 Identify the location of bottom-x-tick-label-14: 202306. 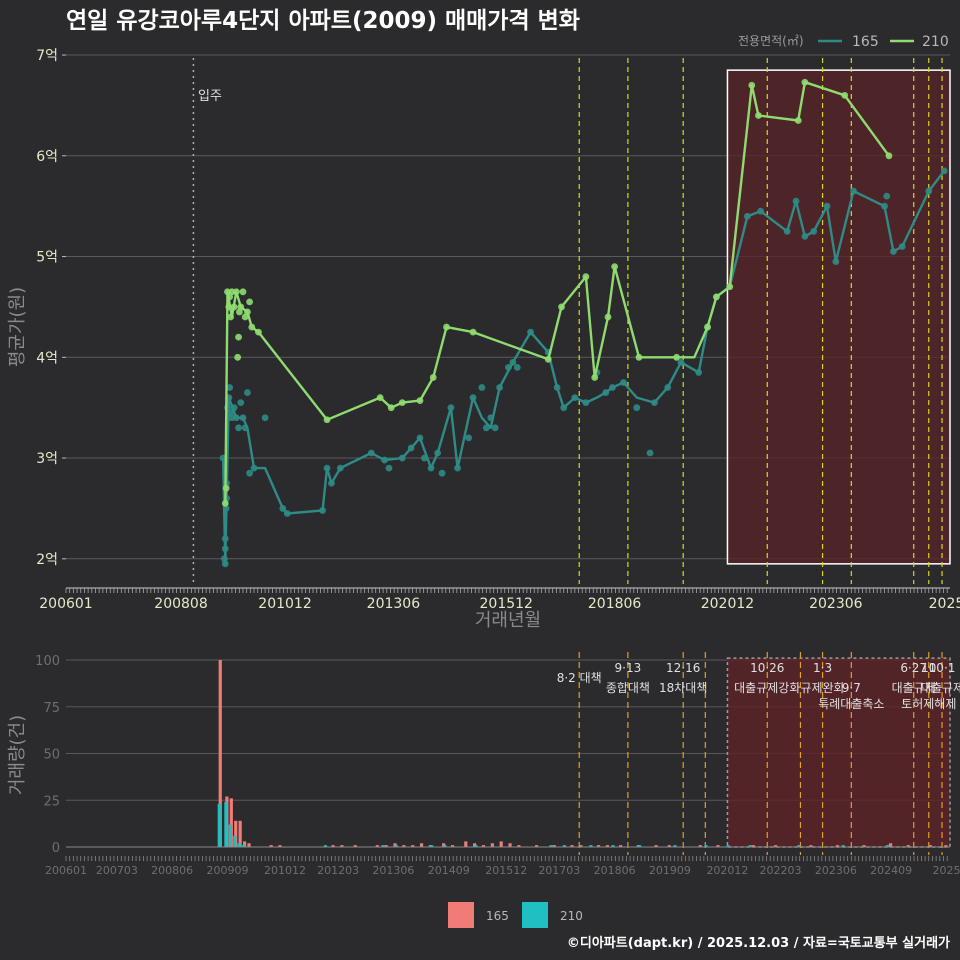
(836, 870).